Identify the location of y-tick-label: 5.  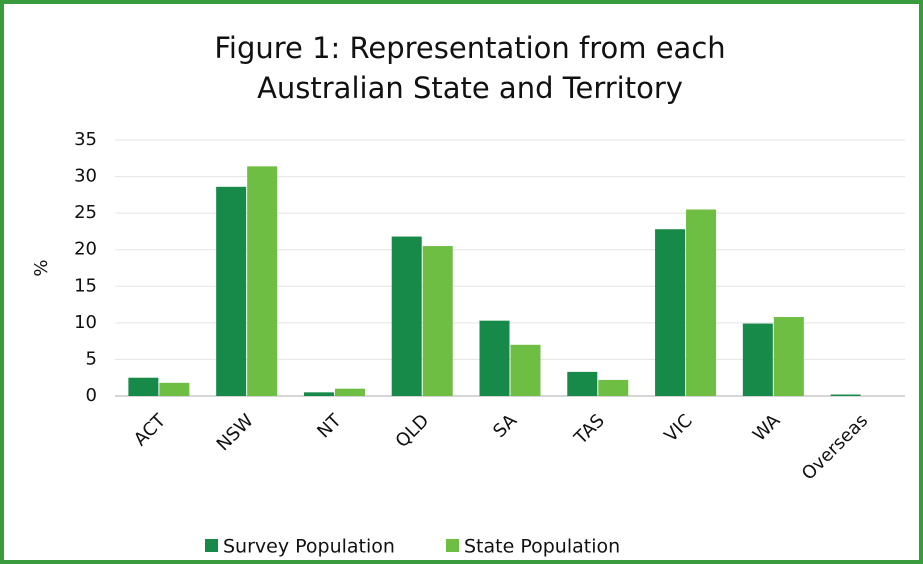
(91, 358).